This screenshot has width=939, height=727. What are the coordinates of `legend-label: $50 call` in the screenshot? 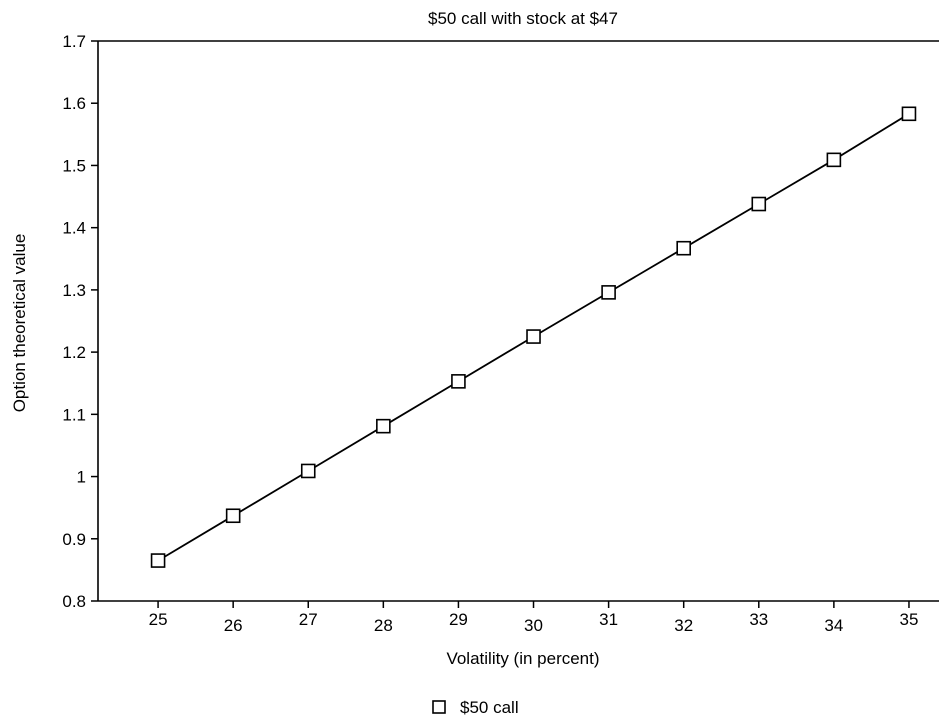 It's located at (489, 707).